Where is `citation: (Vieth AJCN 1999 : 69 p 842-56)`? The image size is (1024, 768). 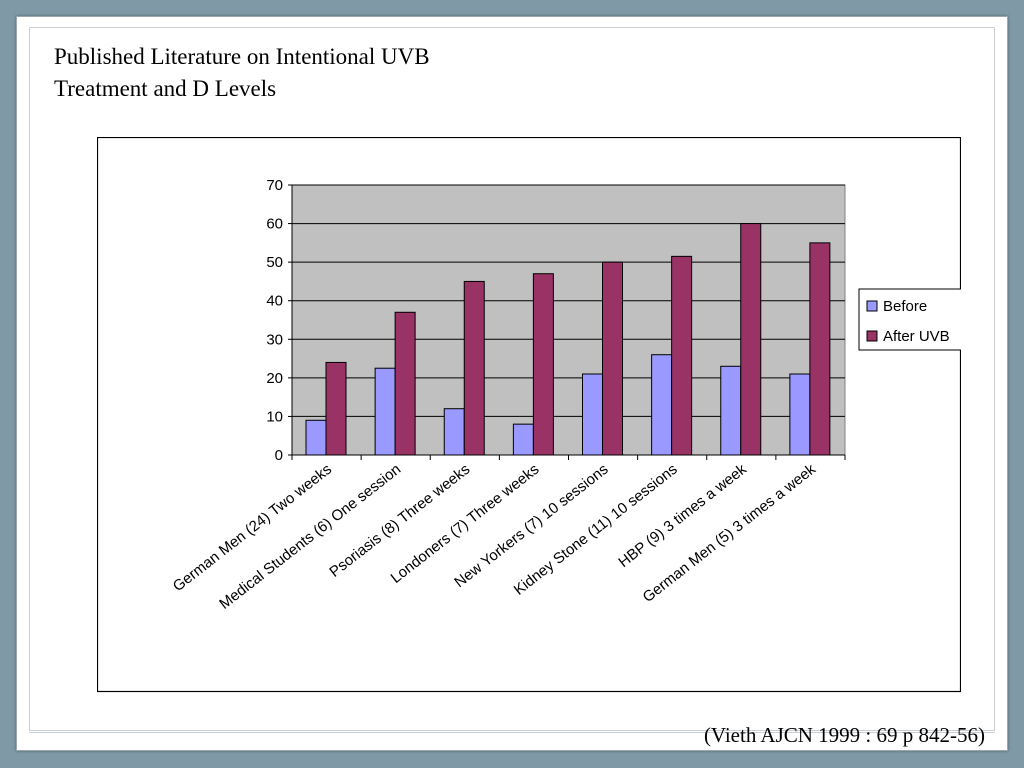
citation: (Vieth AJCN 1999 : 69 p 842-56) is located at coordinates (844, 735).